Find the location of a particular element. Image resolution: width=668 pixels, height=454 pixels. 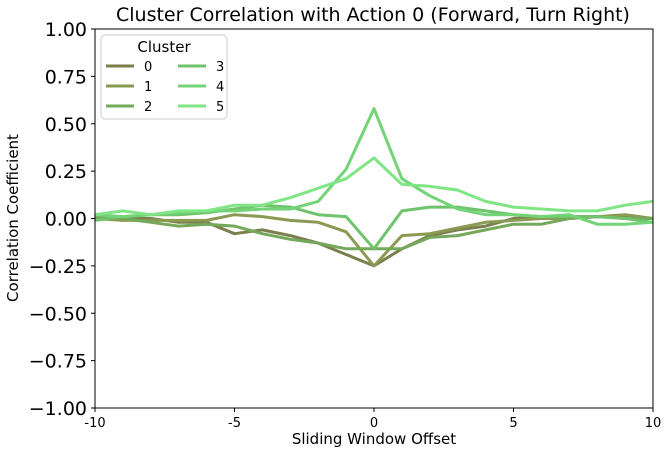

x-tick-label: 0 is located at coordinates (374, 423).